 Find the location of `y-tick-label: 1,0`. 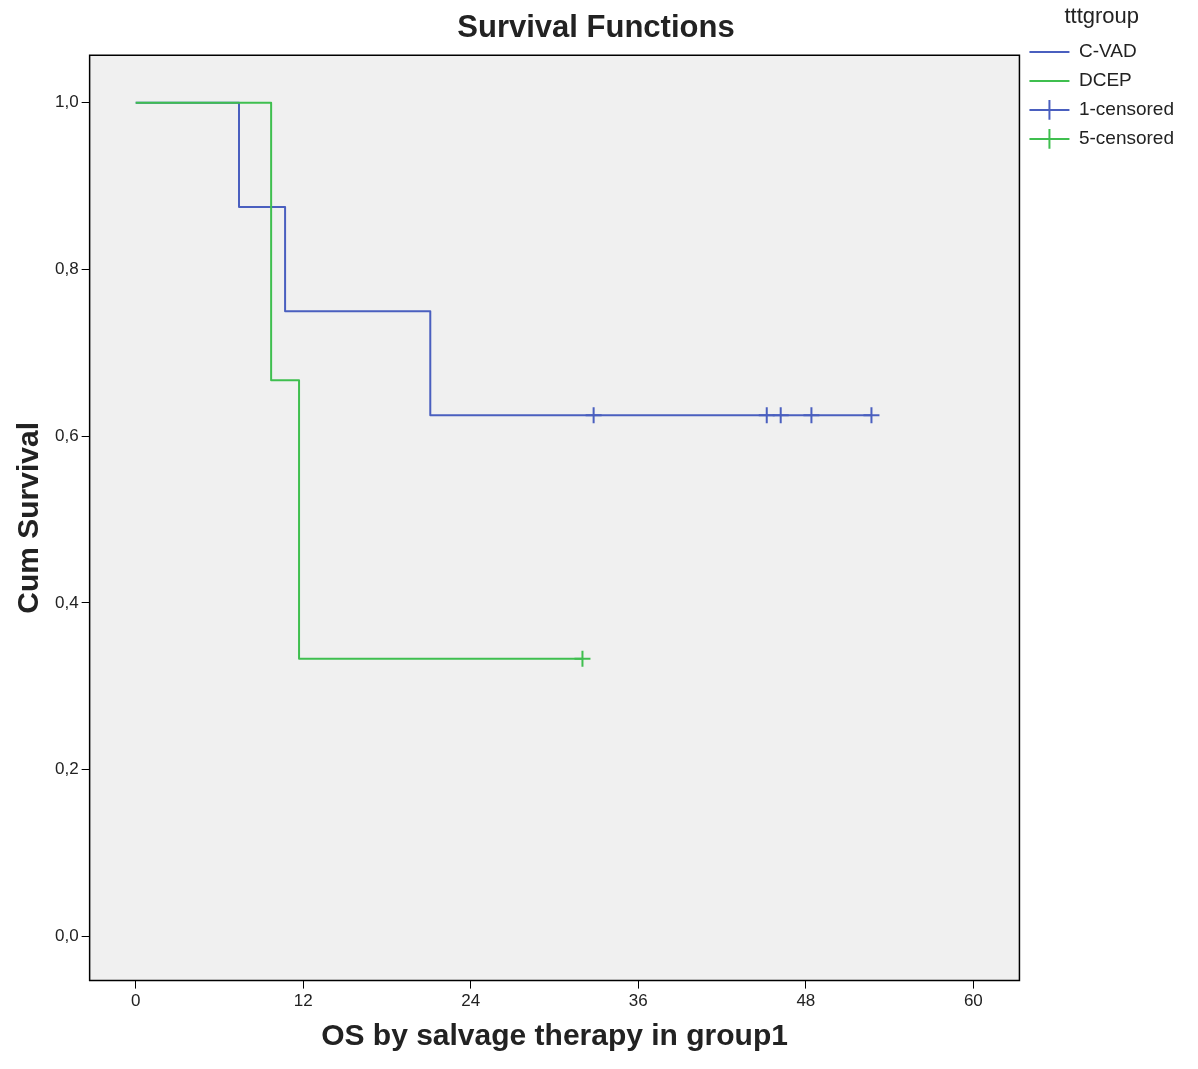

y-tick-label: 1,0 is located at coordinates (66, 102).